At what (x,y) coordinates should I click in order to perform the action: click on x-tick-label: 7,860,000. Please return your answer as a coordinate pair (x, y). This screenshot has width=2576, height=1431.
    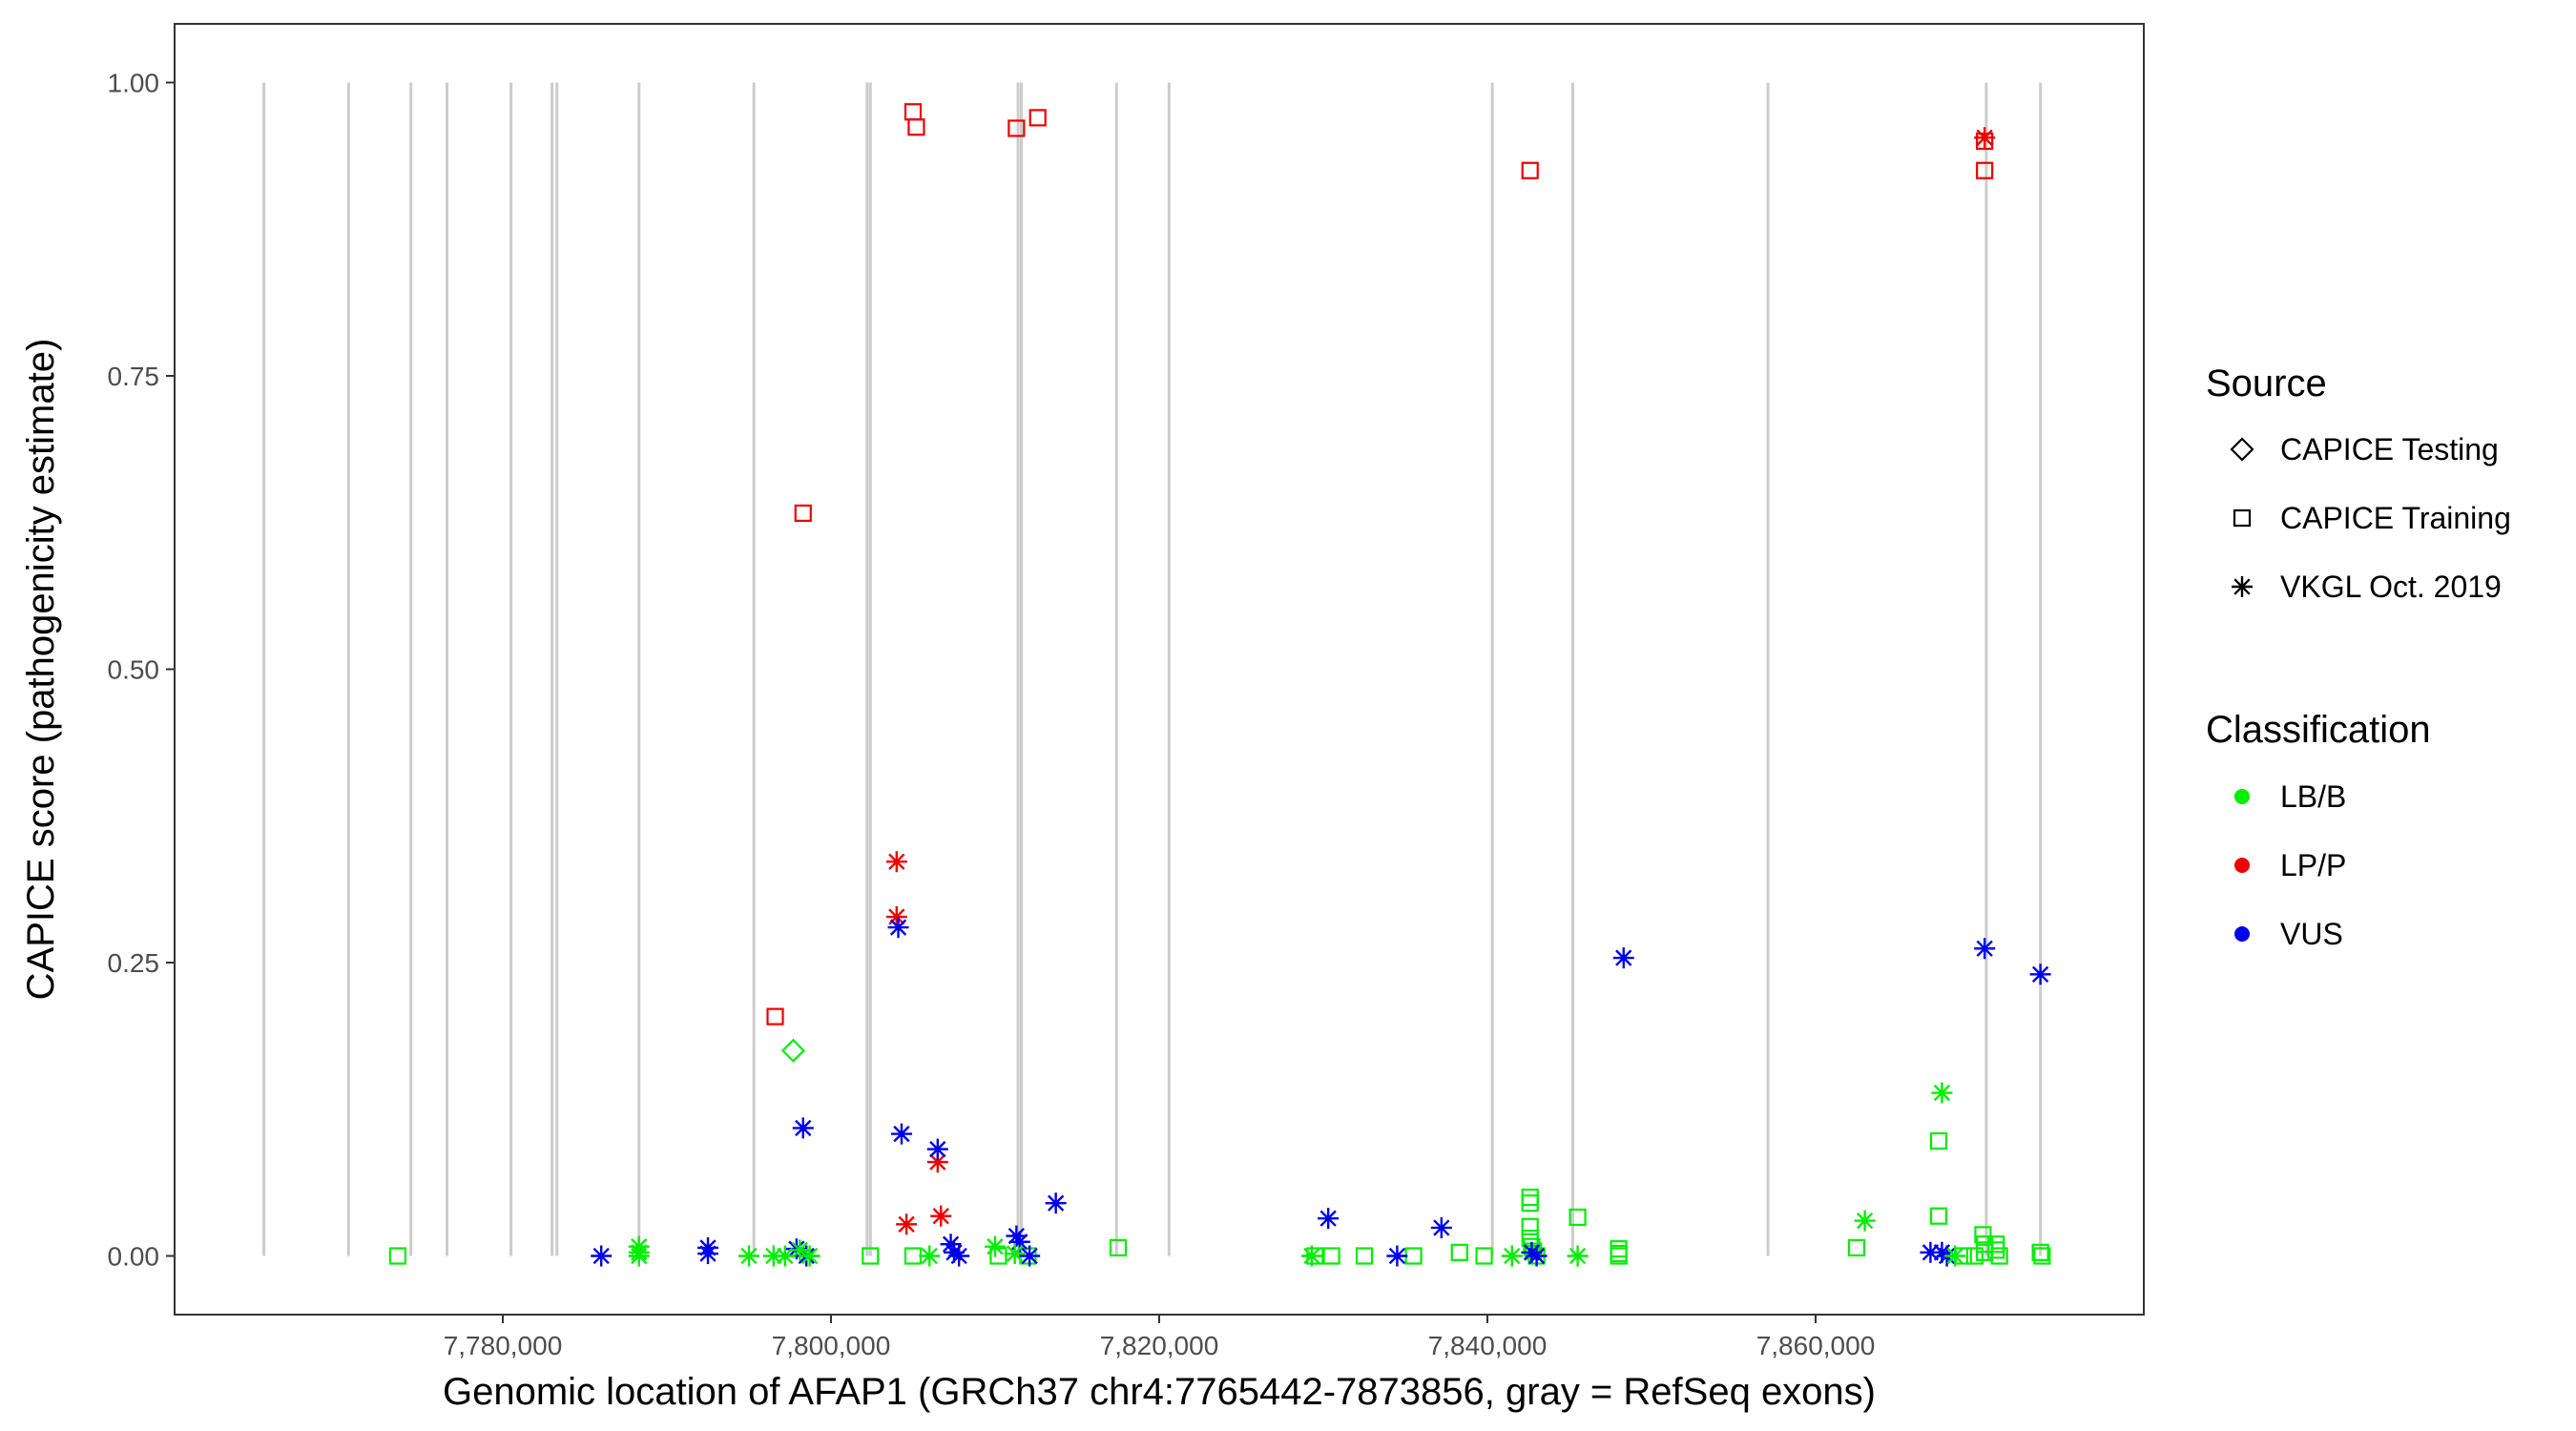
    Looking at the image, I should click on (1816, 1345).